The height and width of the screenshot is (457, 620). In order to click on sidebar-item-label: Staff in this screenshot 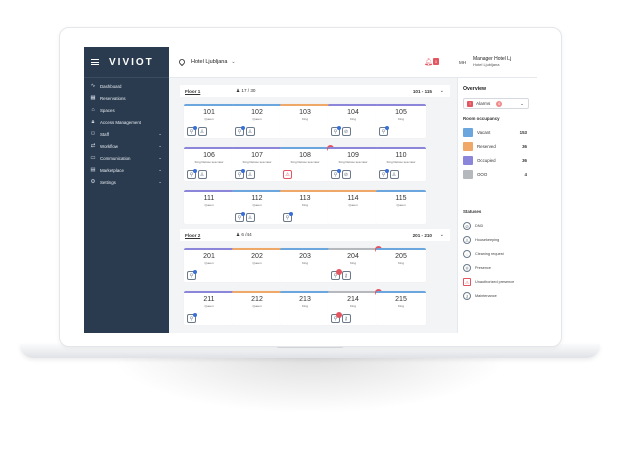, I will do `click(104, 134)`.